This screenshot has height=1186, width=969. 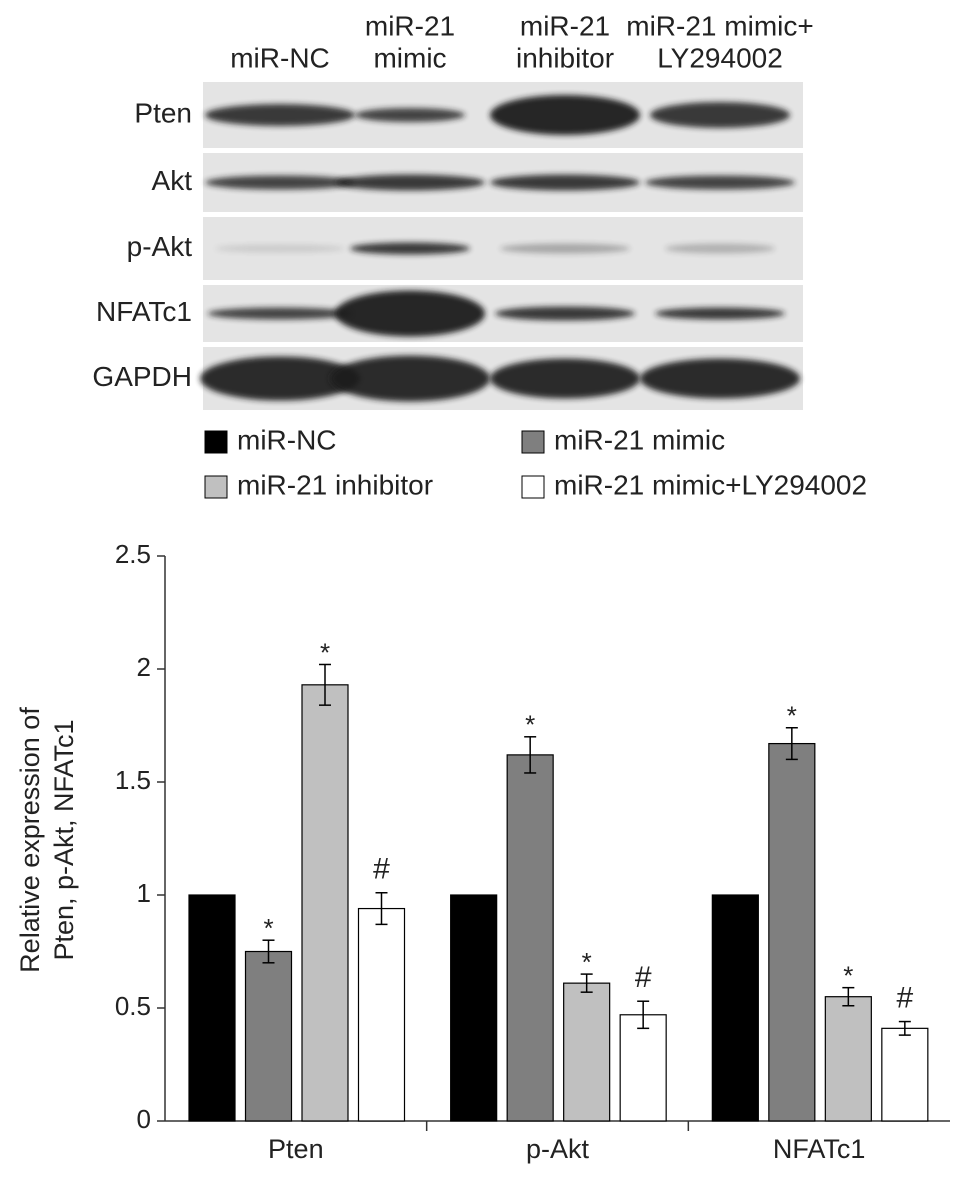 What do you see at coordinates (133, 554) in the screenshot?
I see `y-tick-label: 2.5` at bounding box center [133, 554].